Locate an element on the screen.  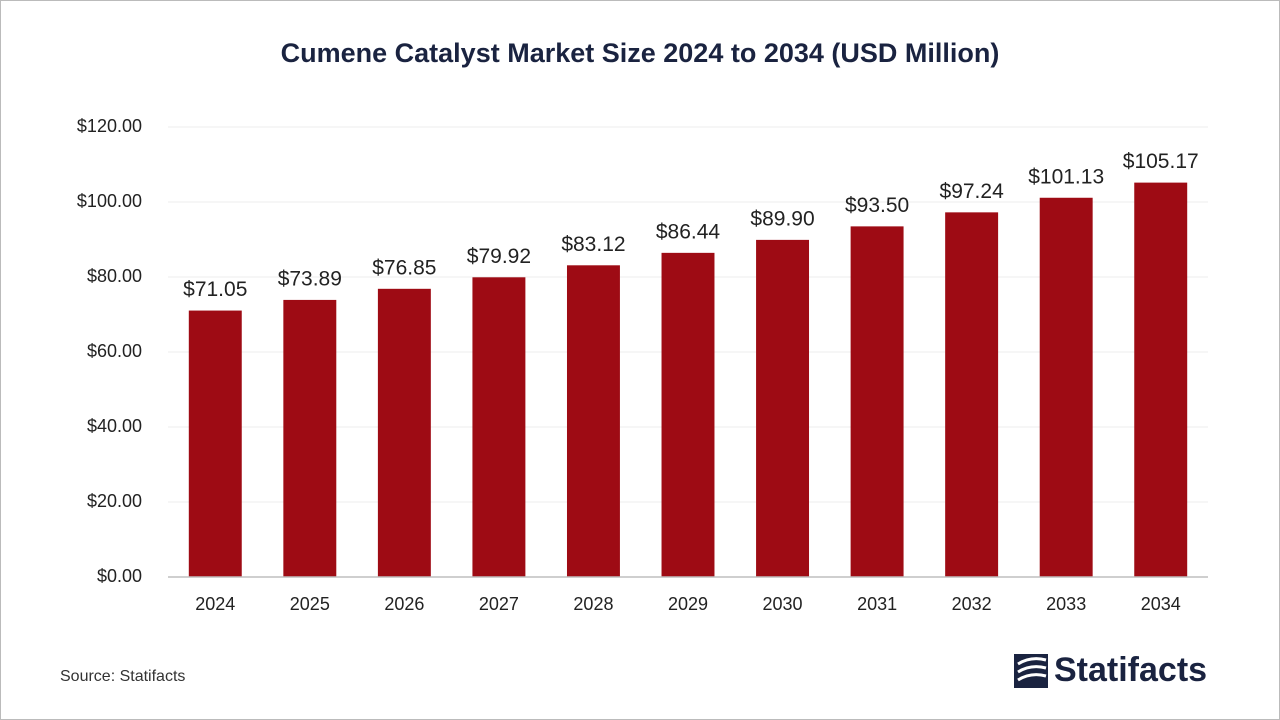
x-tick-label: 2032 is located at coordinates (972, 604).